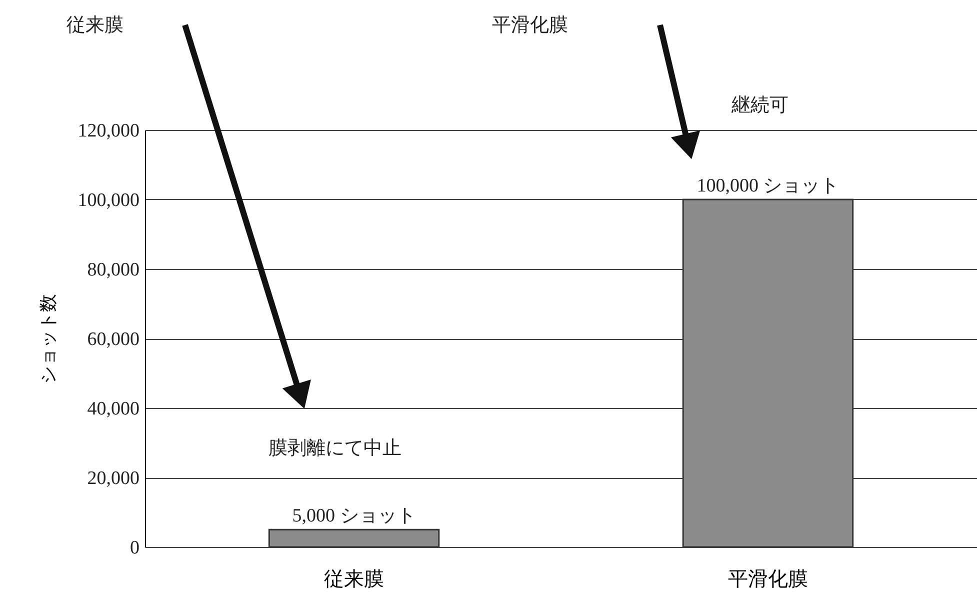 The width and height of the screenshot is (977, 601). What do you see at coordinates (354, 516) in the screenshot?
I see `data-label: 5,000 ショット` at bounding box center [354, 516].